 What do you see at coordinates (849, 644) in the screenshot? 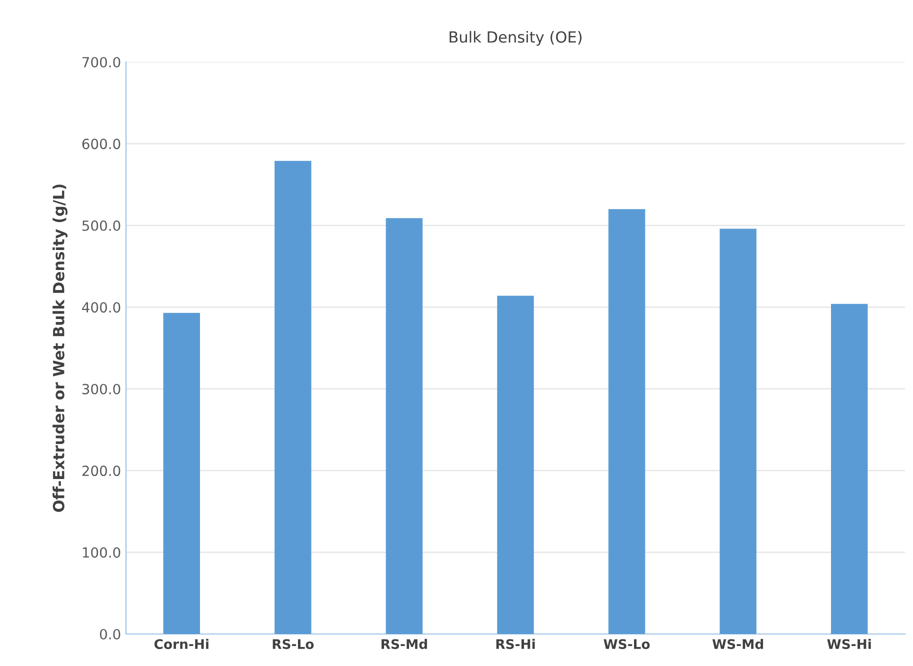
I see `x-tick-label: WS-Hi` at bounding box center [849, 644].